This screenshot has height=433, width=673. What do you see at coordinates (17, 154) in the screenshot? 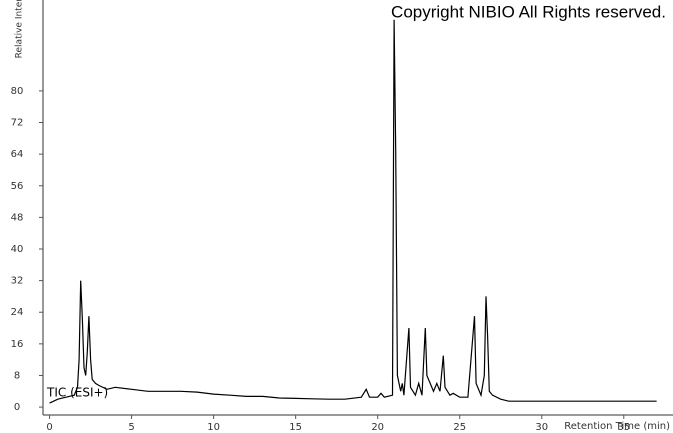
I see `y-tick-label: 64` at bounding box center [17, 154].